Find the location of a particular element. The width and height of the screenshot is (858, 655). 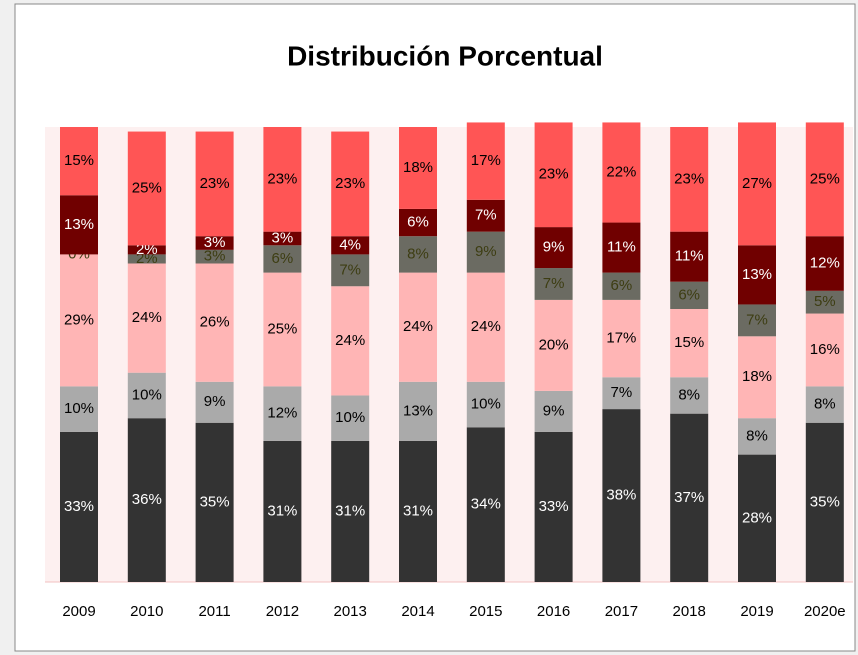

x-tick-label: 2013 is located at coordinates (350, 611).